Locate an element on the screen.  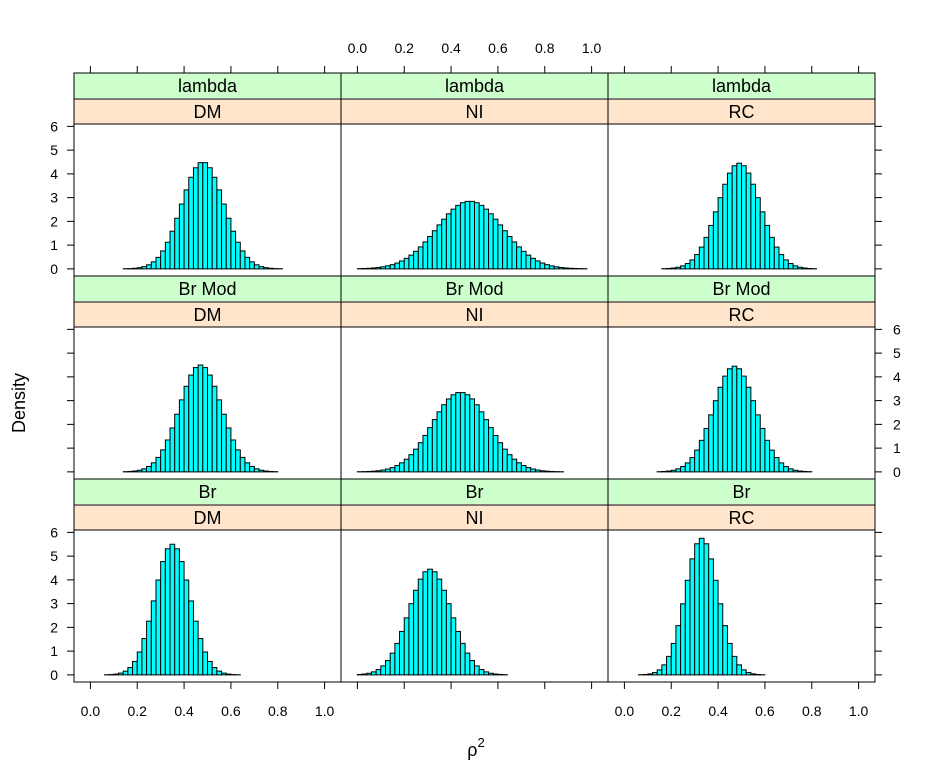
y-axis-title: Density is located at coordinates (19, 403).